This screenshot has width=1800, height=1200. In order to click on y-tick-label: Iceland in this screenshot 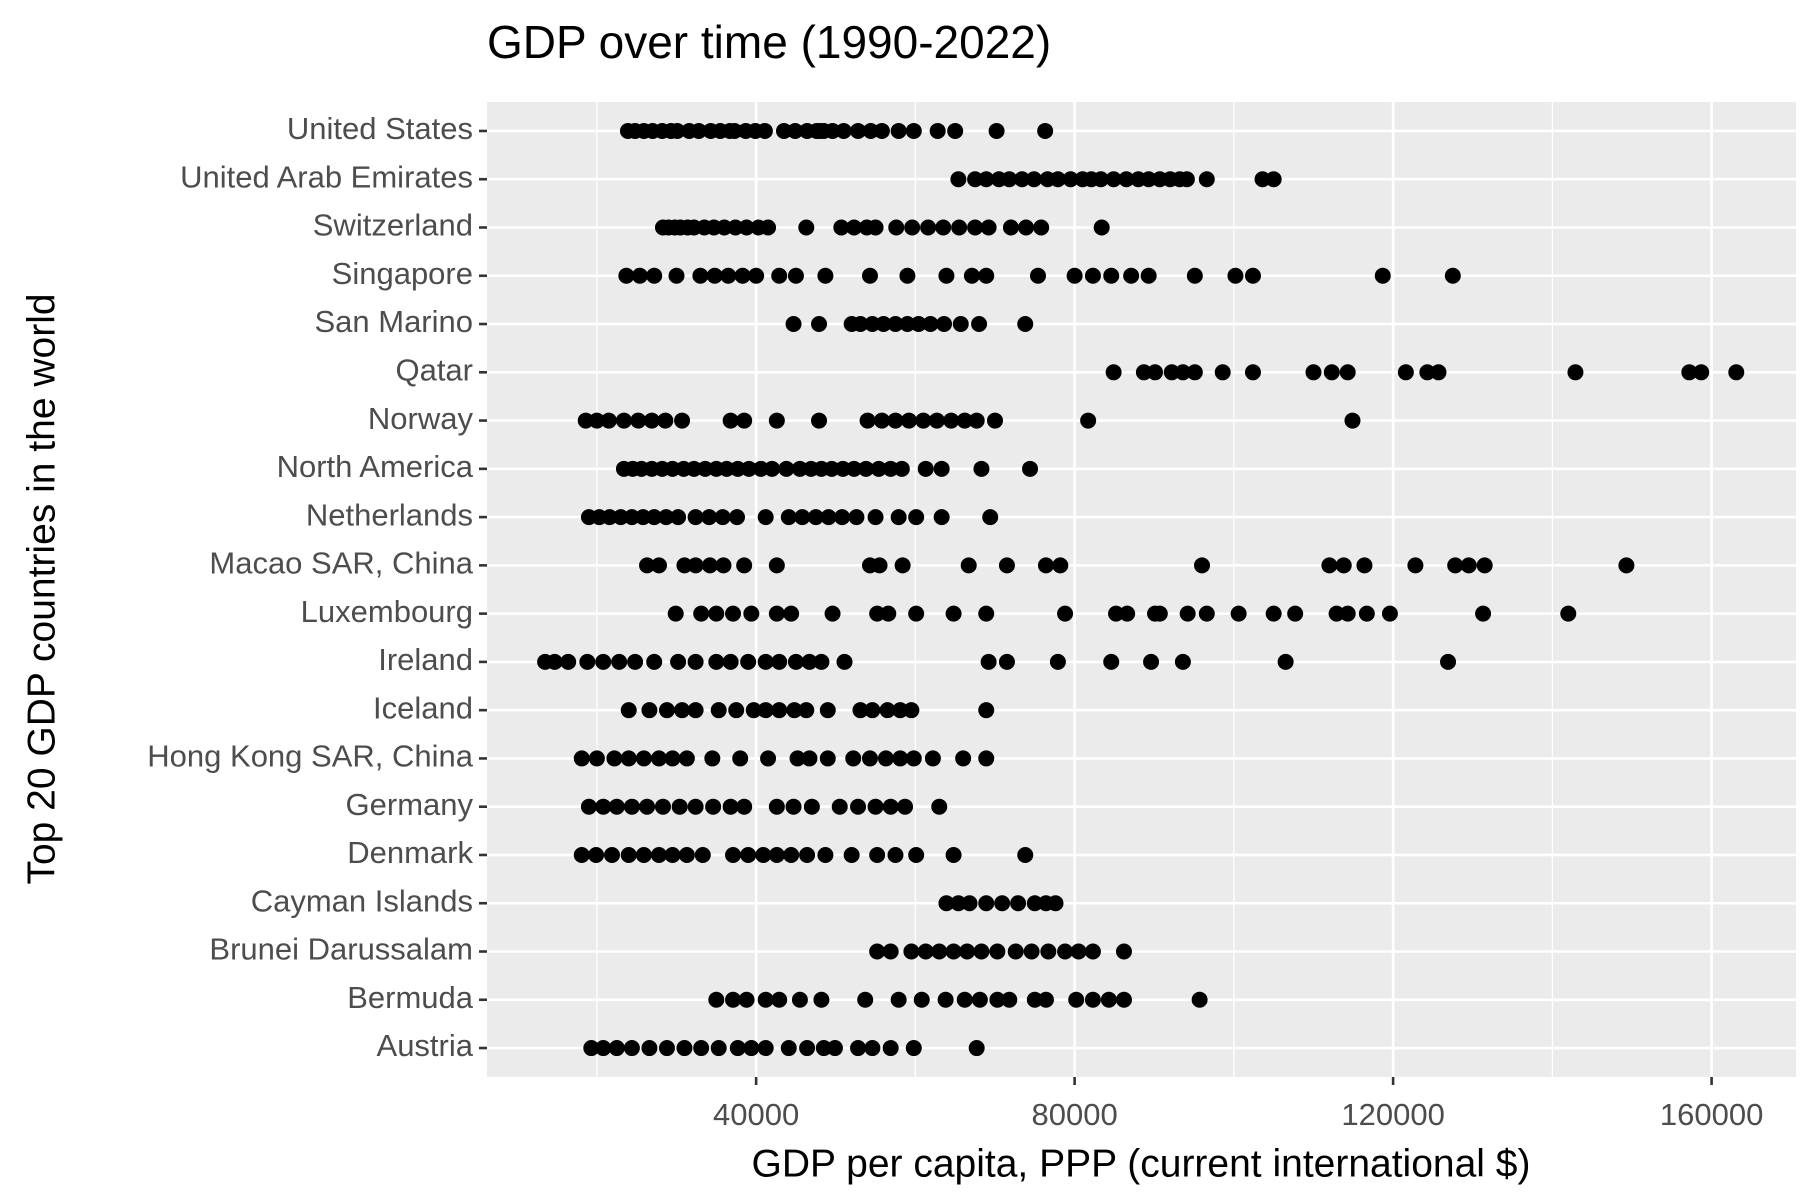, I will do `click(423, 707)`.